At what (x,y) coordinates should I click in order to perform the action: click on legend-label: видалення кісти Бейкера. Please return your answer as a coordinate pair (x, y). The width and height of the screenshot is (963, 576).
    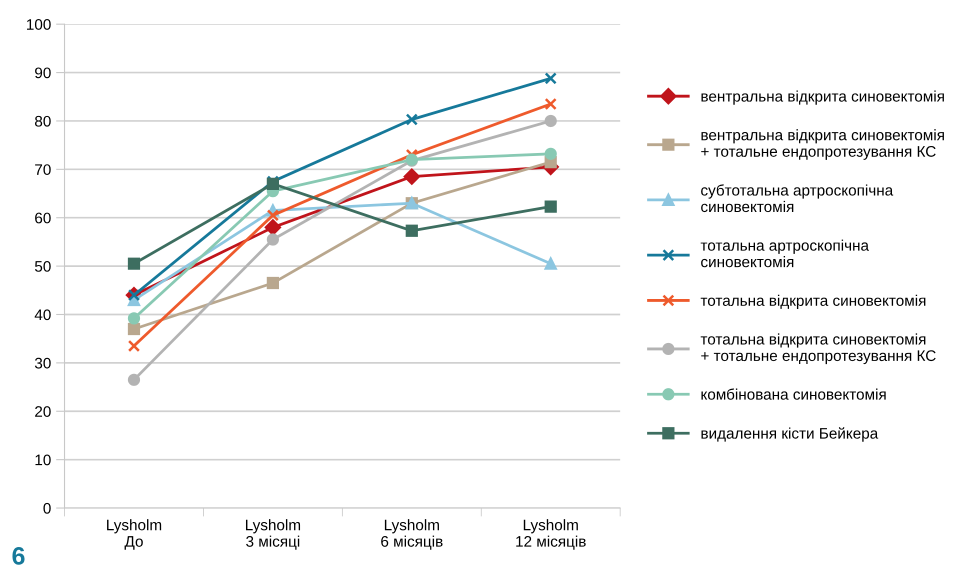
    Looking at the image, I should click on (790, 434).